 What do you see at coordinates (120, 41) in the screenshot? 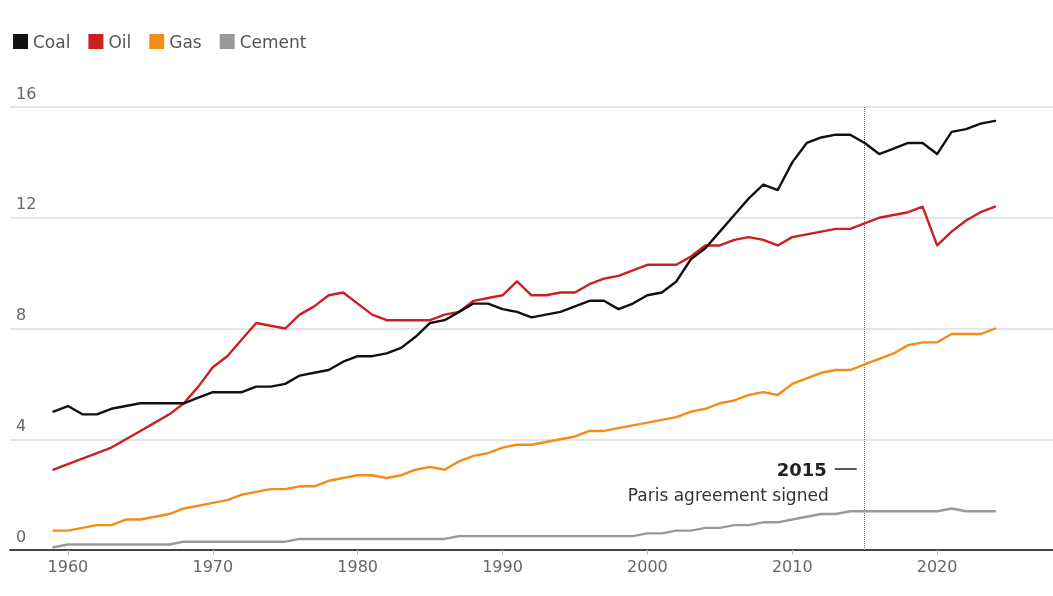
I see `legend-label: Oil` at bounding box center [120, 41].